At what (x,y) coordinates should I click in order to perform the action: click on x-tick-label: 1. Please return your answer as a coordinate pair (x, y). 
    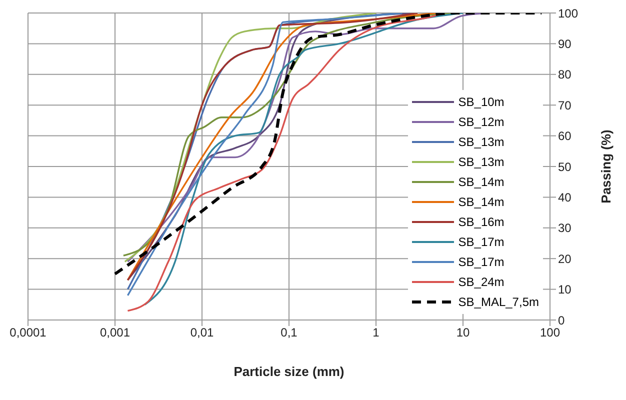
    Looking at the image, I should click on (376, 333).